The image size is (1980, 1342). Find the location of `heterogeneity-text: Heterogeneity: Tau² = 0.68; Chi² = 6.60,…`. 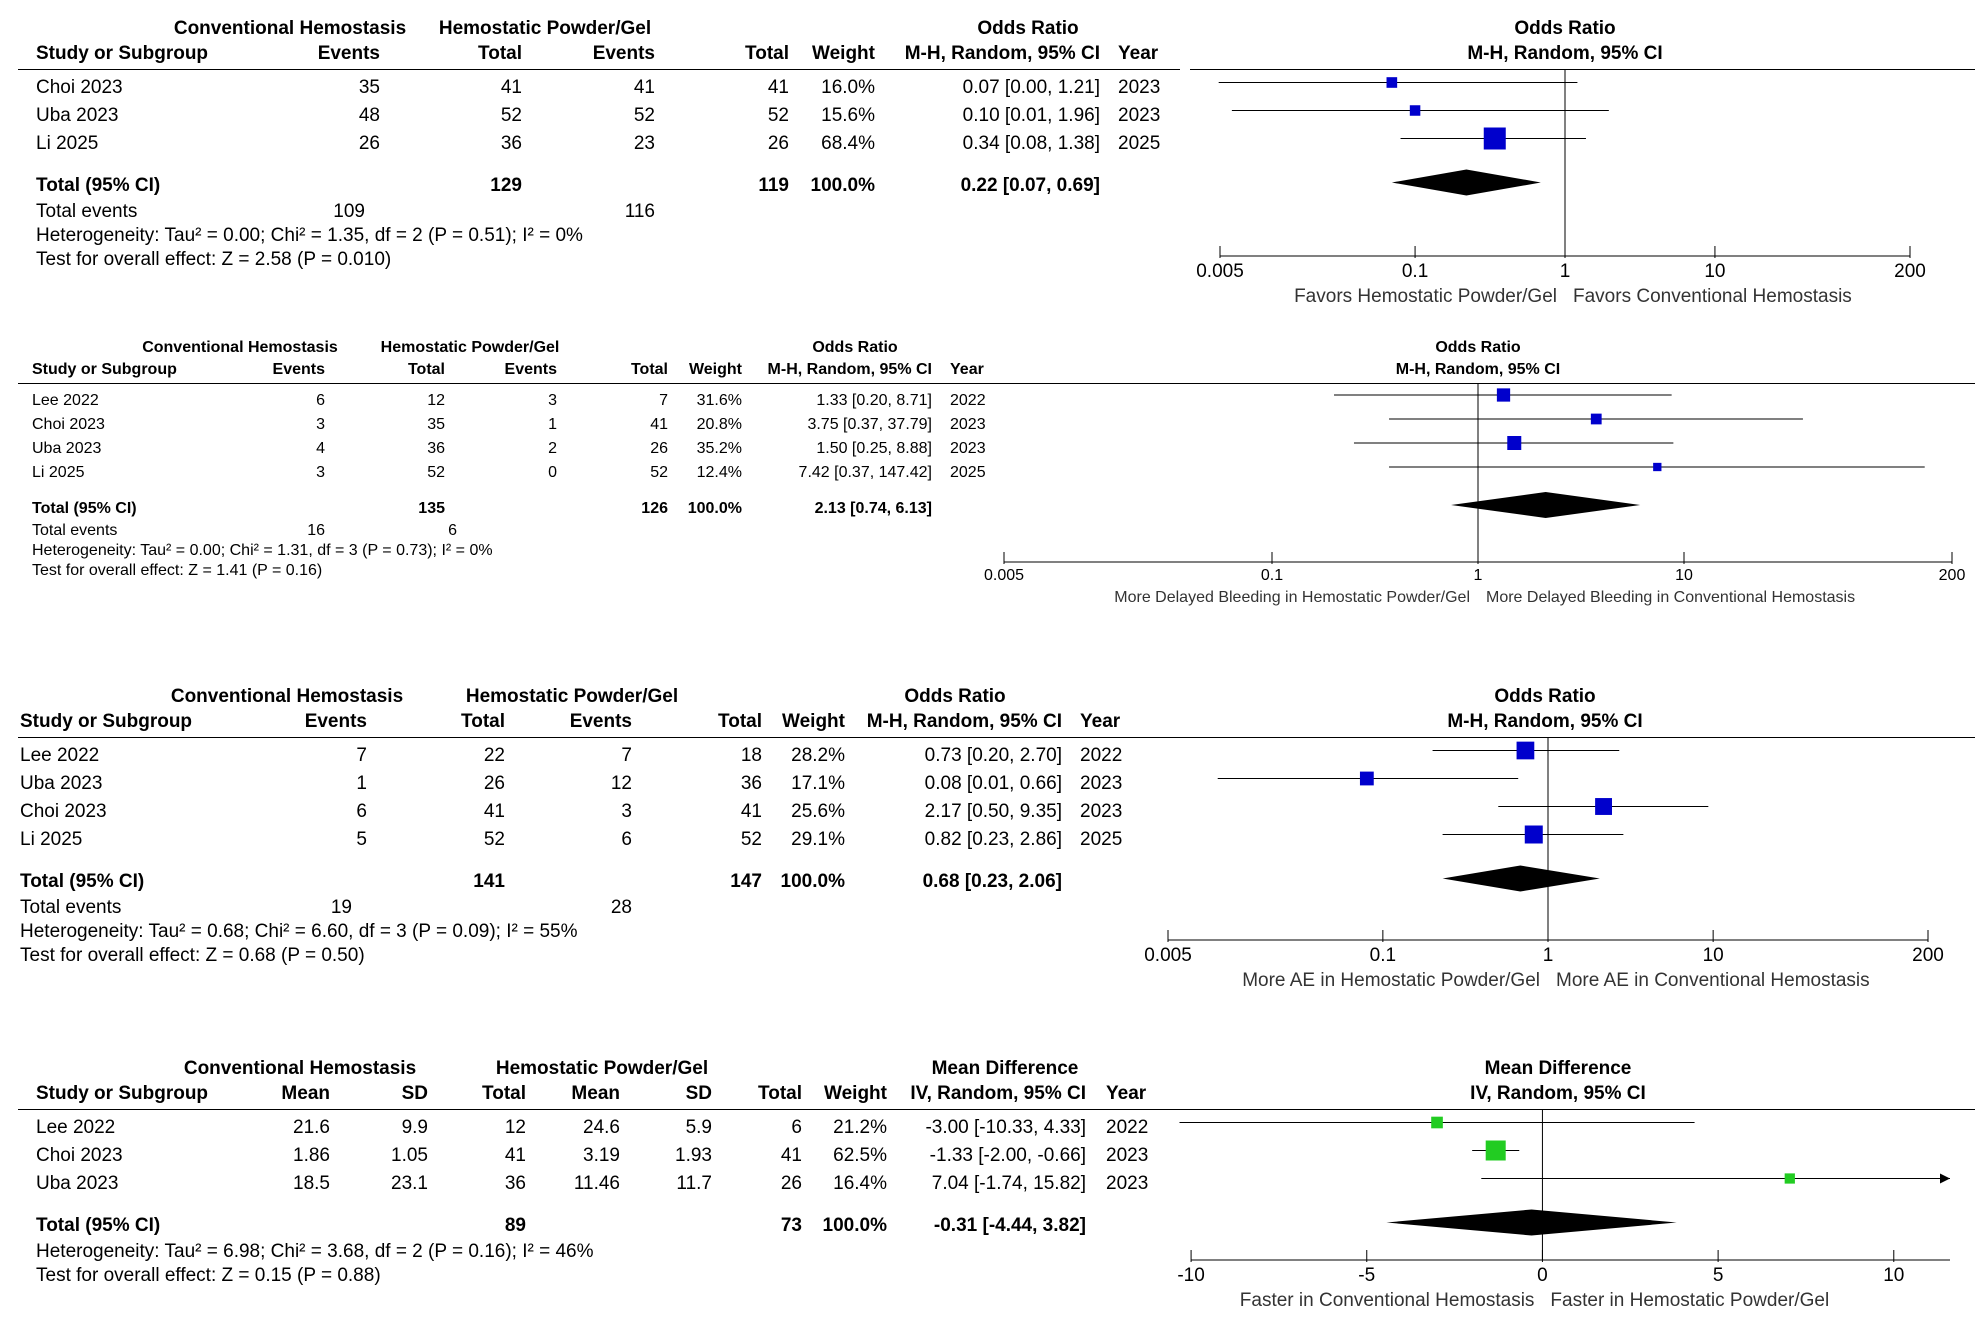

heterogeneity-text: Heterogeneity: Tau² = 0.68; Chi² = 6.60,… is located at coordinates (299, 931).